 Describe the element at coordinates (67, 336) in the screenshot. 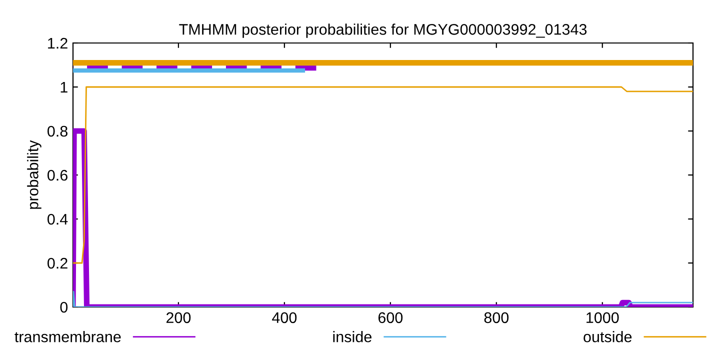

I see `legend-label: transmembrane` at that location.